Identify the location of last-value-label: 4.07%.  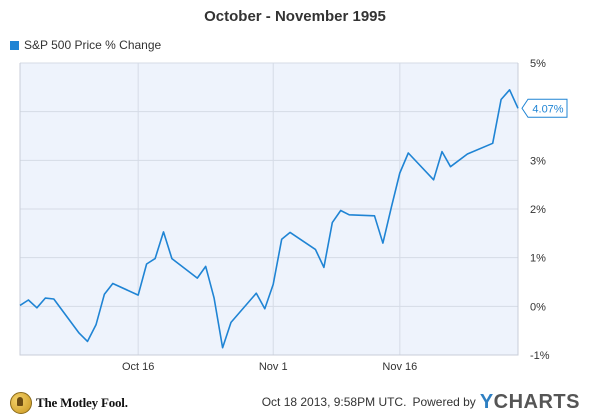
(547, 109).